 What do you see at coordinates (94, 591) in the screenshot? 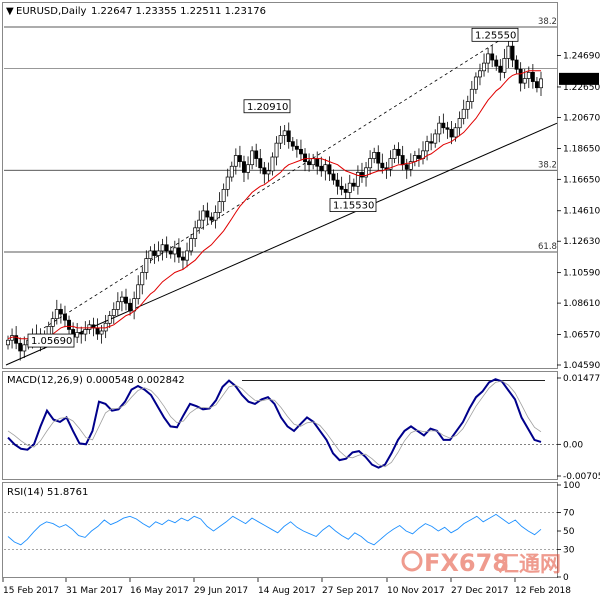
I see `x-tick-label: 31 Mar 2017` at bounding box center [94, 591].